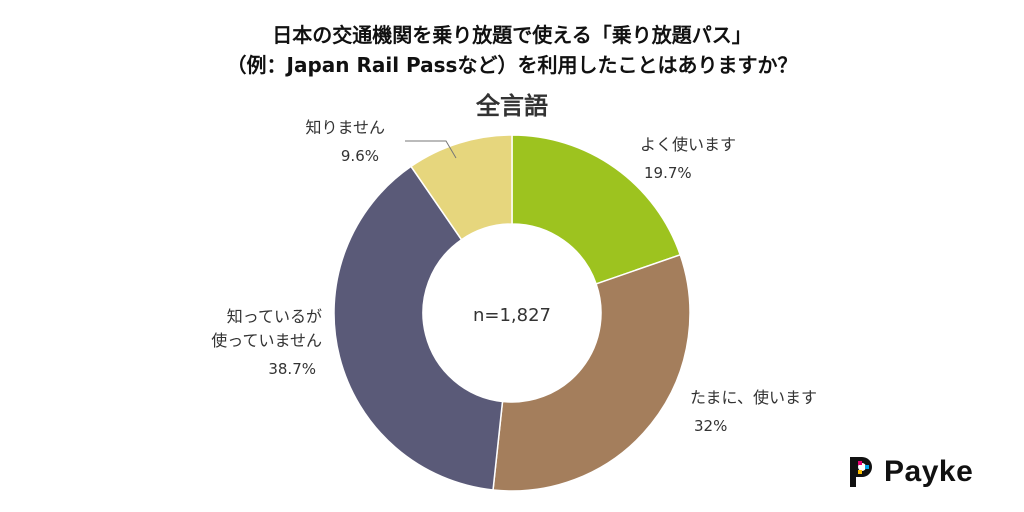  What do you see at coordinates (274, 316) in the screenshot?
I see `segment-label-3-line-1: 知っているが` at bounding box center [274, 316].